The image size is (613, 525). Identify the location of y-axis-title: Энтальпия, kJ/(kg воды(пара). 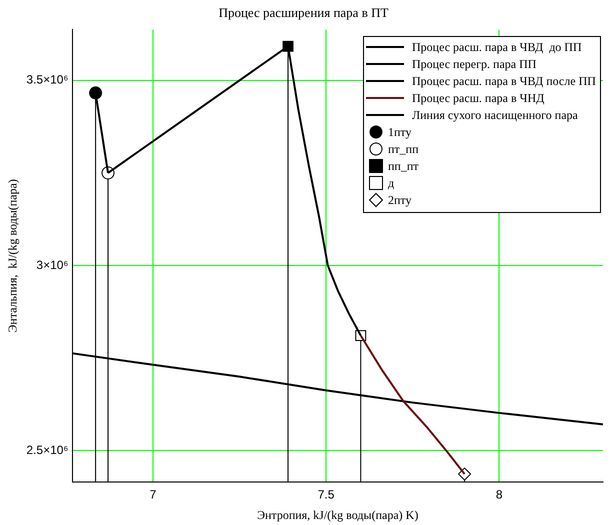
(12, 256).